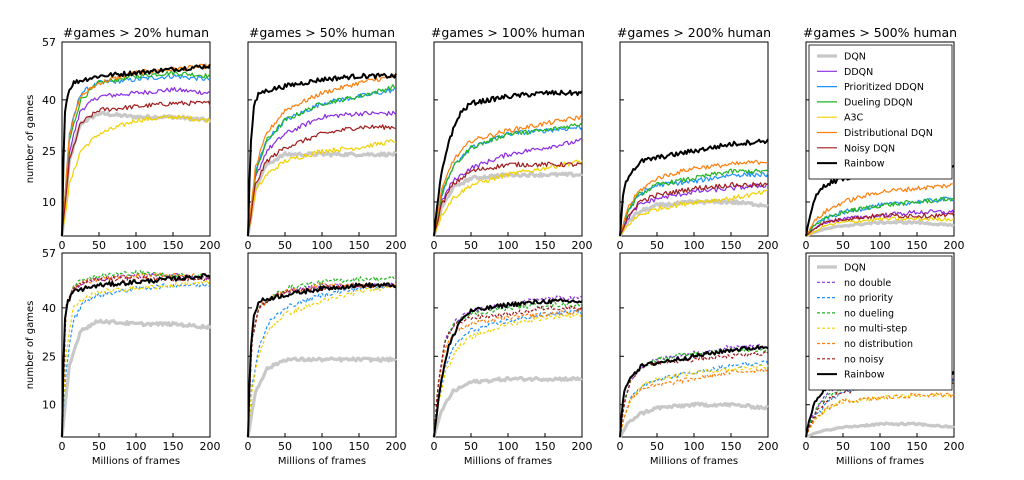 This screenshot has height=480, width=1024. I want to click on panel-bottom-3: 0 50 100 150 200 Millions of frames, so click(512, 359).